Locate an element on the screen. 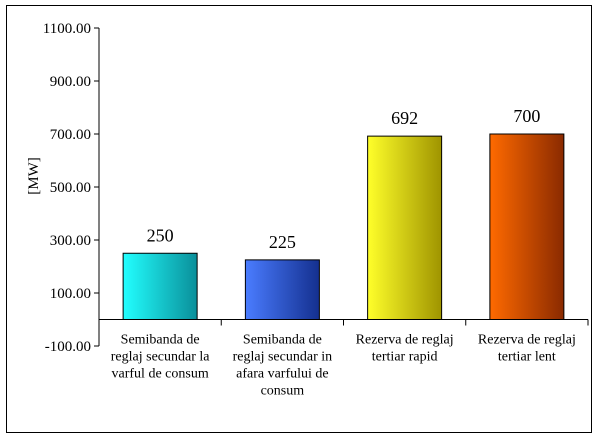 The image size is (601, 438). y-tick-label: 500.00 is located at coordinates (70, 188).